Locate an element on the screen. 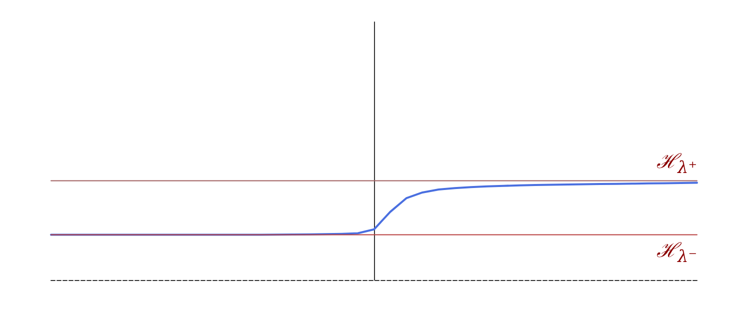 This screenshot has height=323, width=747. series-label: ℋ$_{λ⁻}$ is located at coordinates (676, 253).